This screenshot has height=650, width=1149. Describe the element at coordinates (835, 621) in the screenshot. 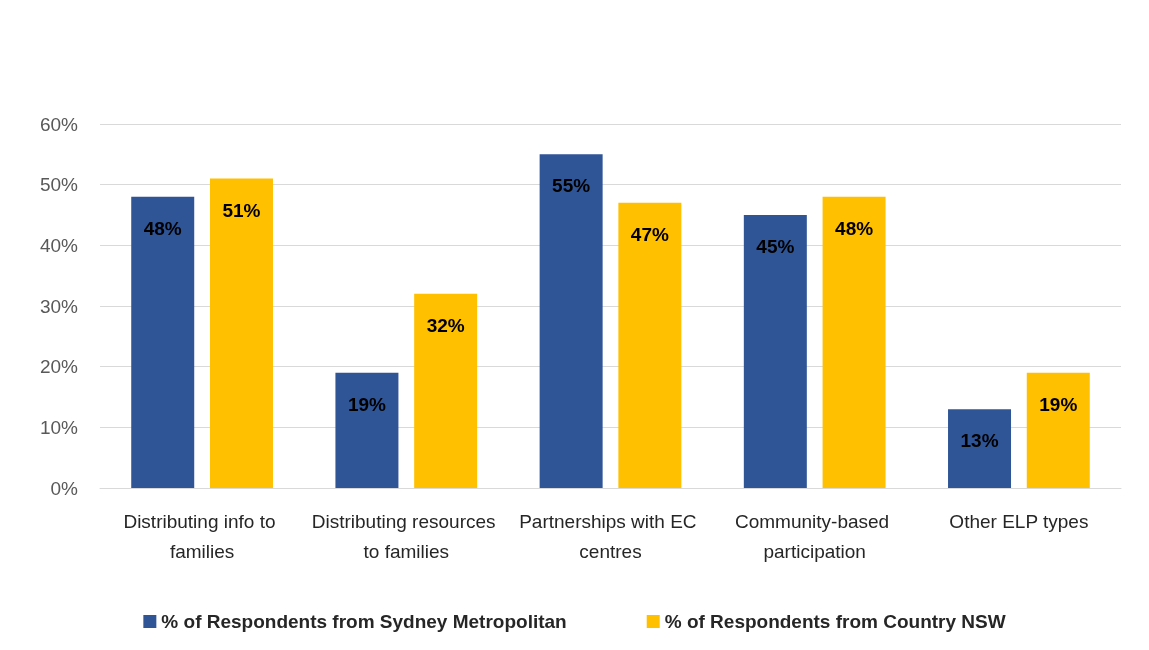

I see `legend-label: % of Respondents from Country NSW` at that location.